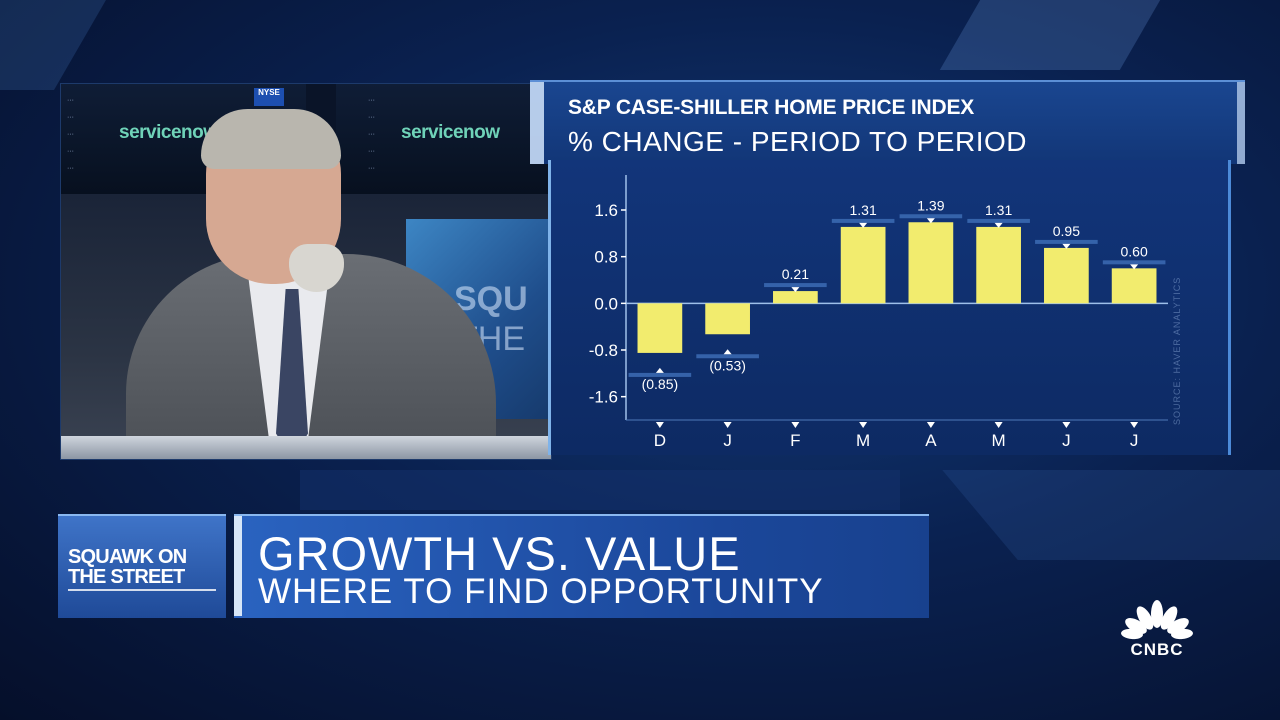 The image size is (1280, 720). What do you see at coordinates (271, 139) in the screenshot?
I see `anchor-hair` at bounding box center [271, 139].